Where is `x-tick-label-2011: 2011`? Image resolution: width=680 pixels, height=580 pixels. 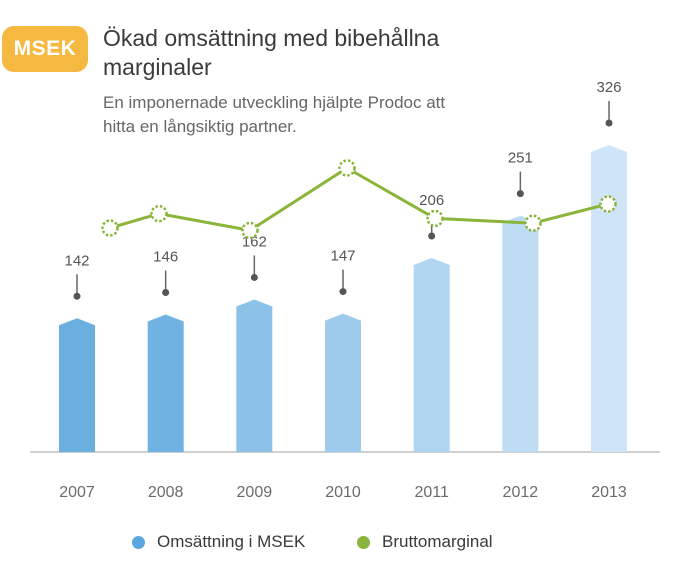 x-tick-label-2011: 2011 is located at coordinates (431, 492).